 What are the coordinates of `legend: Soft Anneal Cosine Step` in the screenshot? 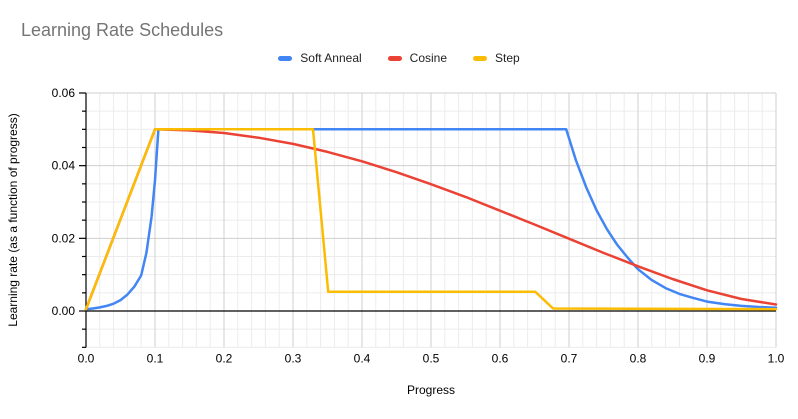 It's located at (399, 58).